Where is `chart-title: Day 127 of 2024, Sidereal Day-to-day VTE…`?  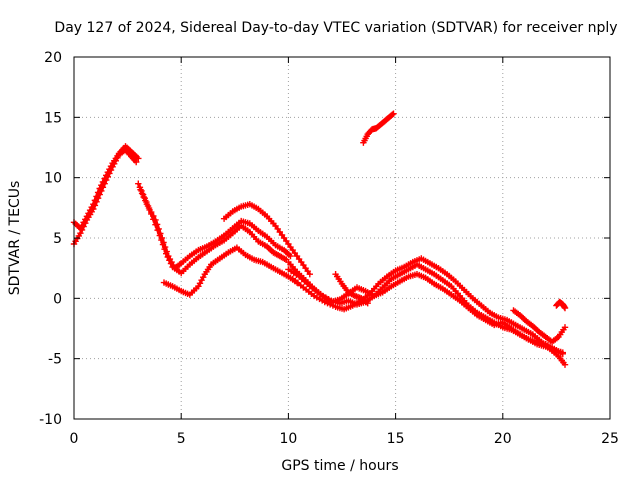
chart-title: Day 127 of 2024, Sidereal Day-to-day VTE… is located at coordinates (335, 28).